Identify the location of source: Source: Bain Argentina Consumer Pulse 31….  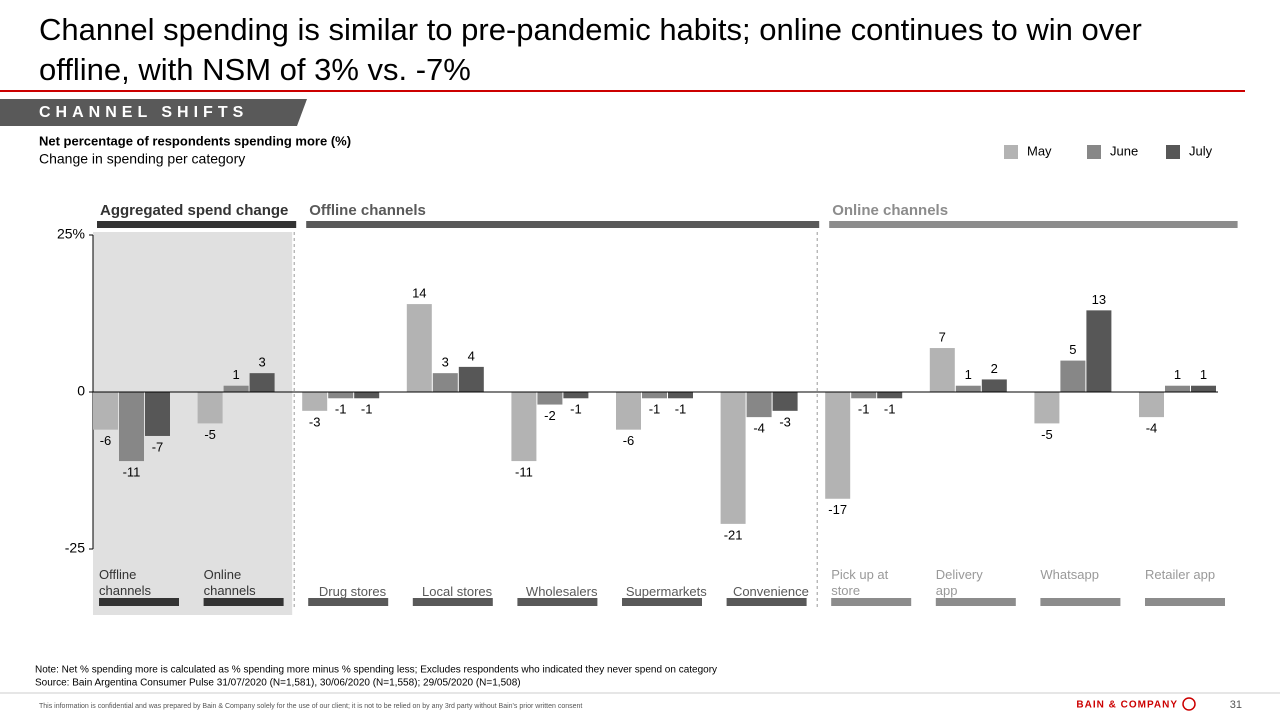
(278, 683).